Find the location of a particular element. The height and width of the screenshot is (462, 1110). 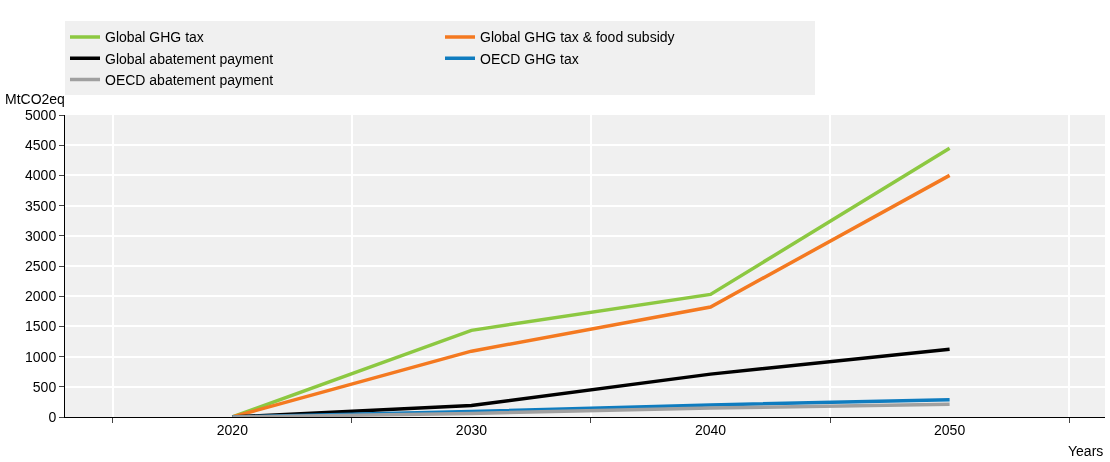

x-tick-label: 2030 is located at coordinates (471, 429).